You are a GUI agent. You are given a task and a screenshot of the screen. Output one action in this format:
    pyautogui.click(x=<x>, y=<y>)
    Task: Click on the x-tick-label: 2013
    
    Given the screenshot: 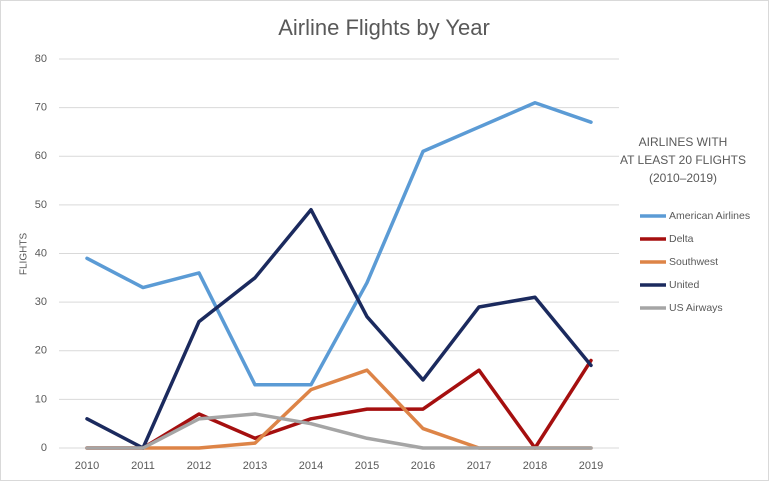 What is the action you would take?
    pyautogui.click(x=255, y=466)
    